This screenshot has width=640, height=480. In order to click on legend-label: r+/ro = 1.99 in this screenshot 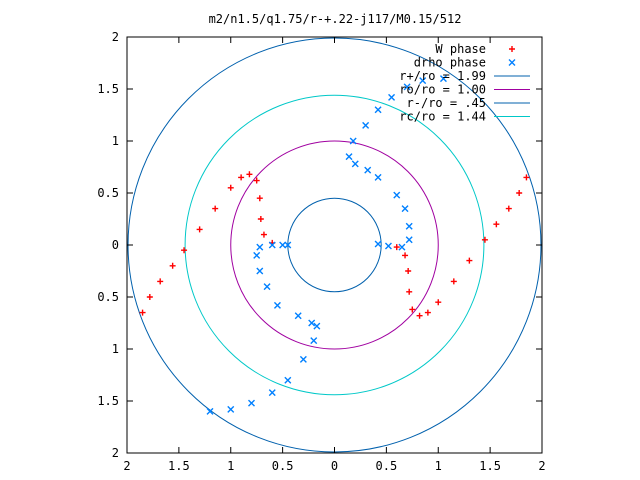, I will do `click(442, 76)`.